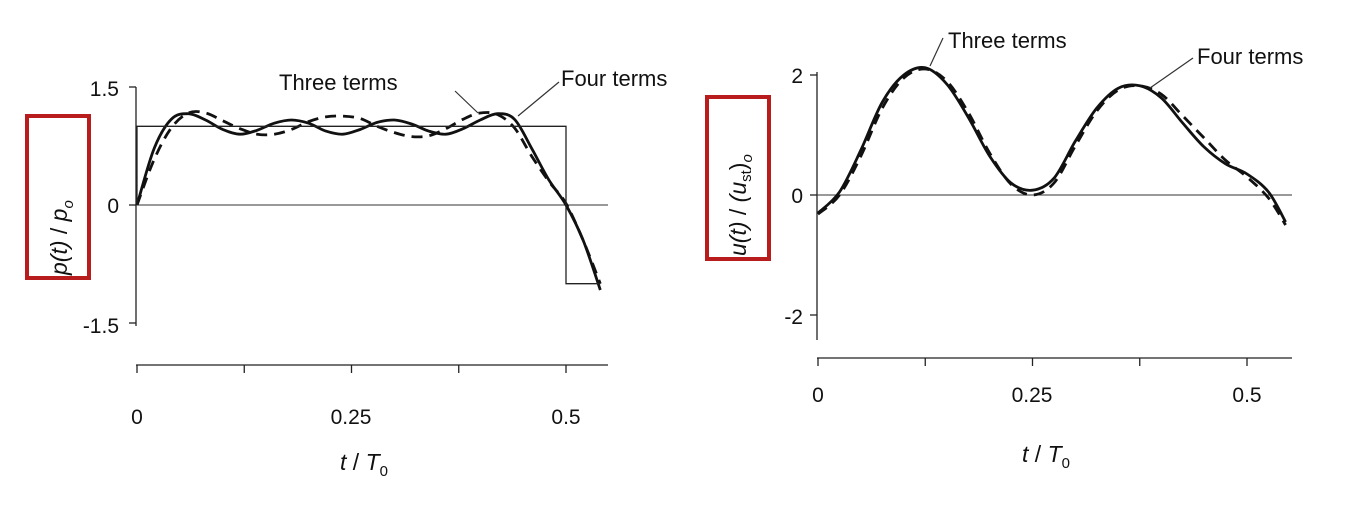  I want to click on y-tick-label: -1.5, so click(101, 326).